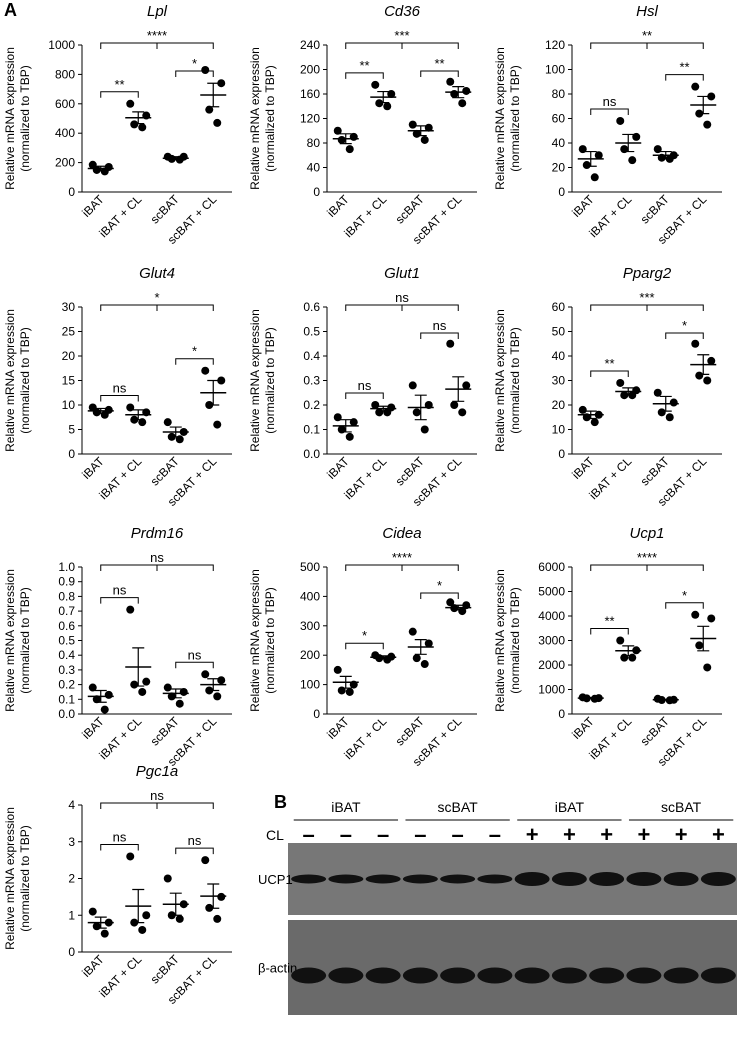  Describe the element at coordinates (681, 807) in the screenshot. I see `group-label: scBAT` at that location.